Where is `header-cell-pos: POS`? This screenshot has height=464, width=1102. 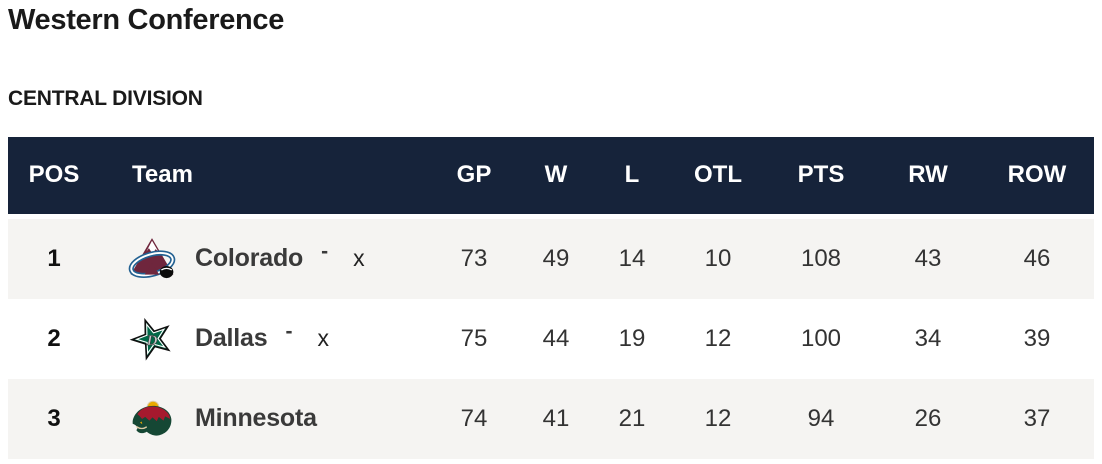 header-cell-pos: POS is located at coordinates (54, 175).